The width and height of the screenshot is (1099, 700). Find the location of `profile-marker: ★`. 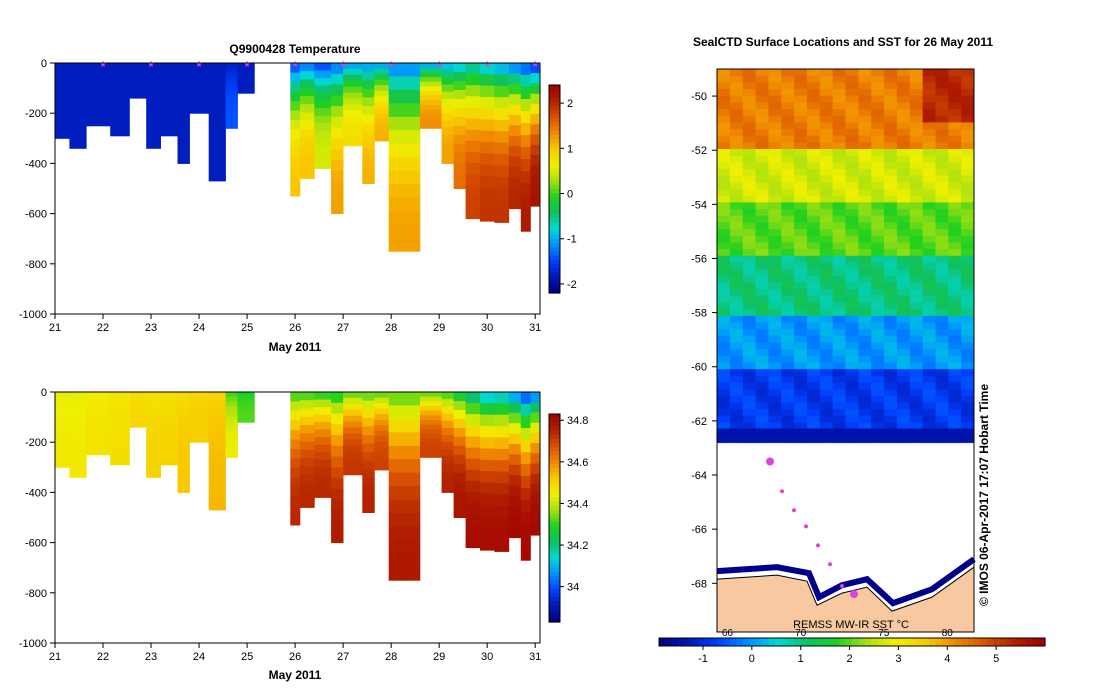

profile-marker: ★ is located at coordinates (391, 64).